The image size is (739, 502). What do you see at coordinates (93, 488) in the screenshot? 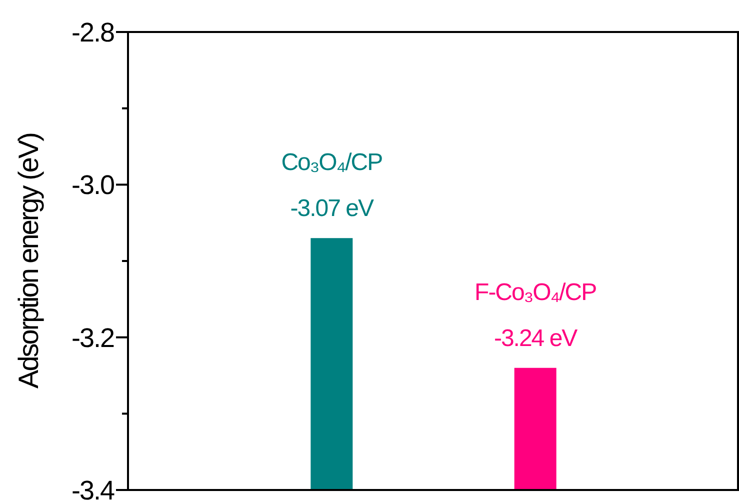
I see `y-tick-label: -3.4` at bounding box center [93, 488].